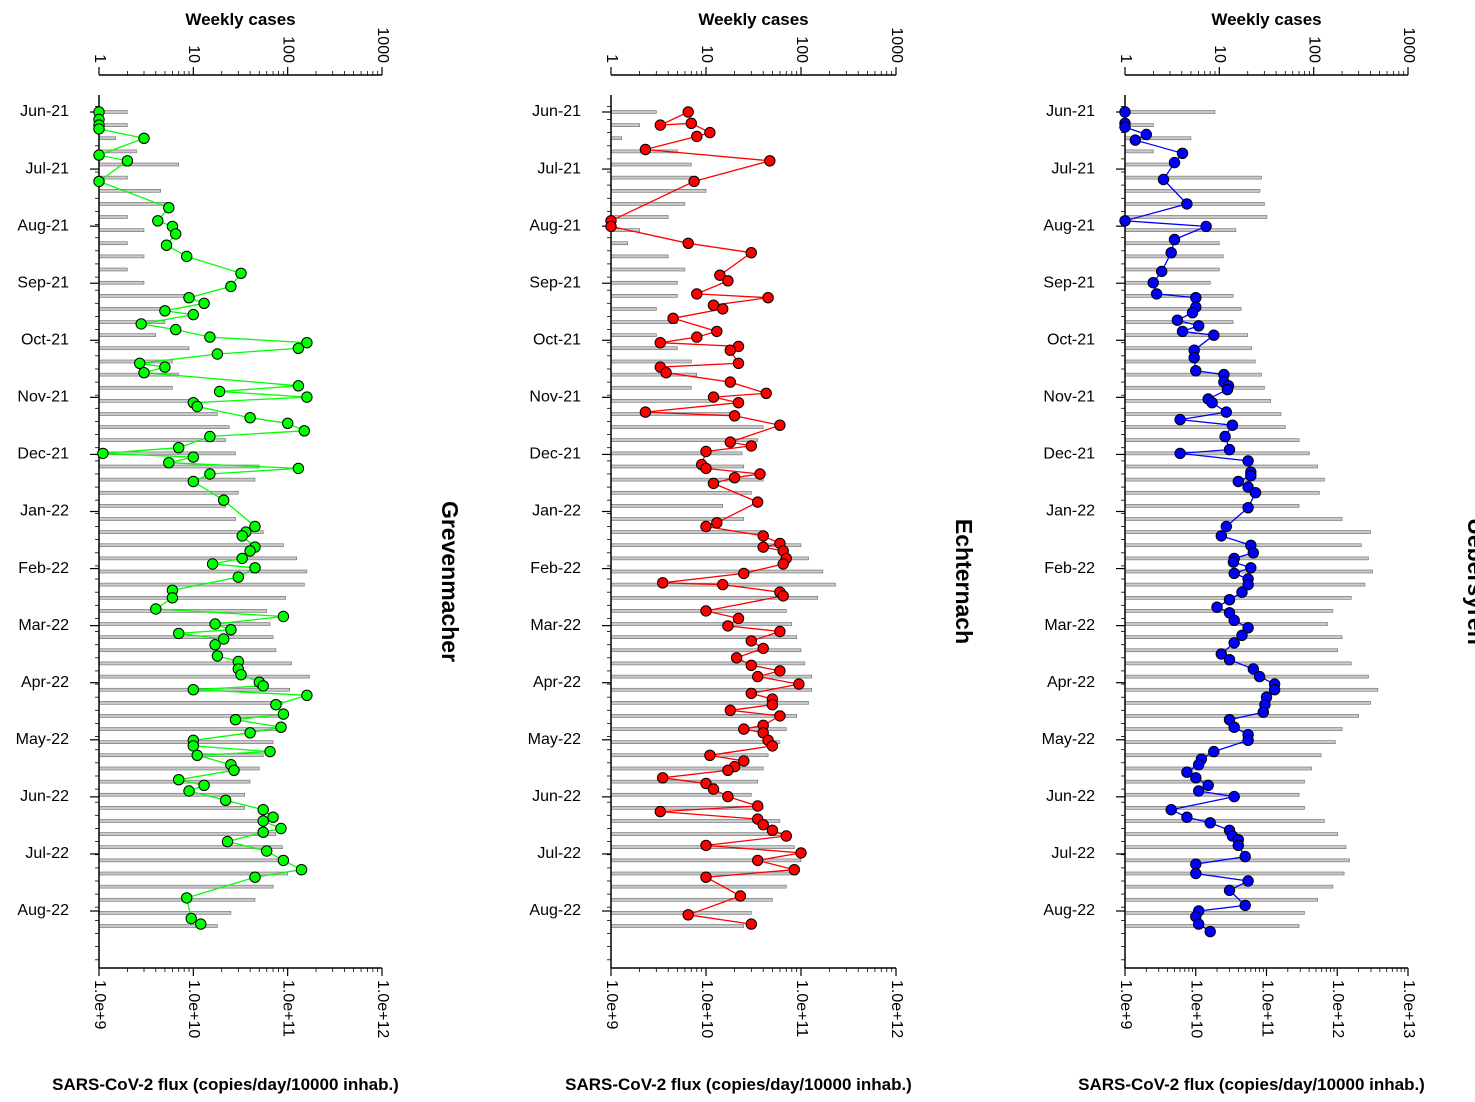 The height and width of the screenshot is (1102, 1475). What do you see at coordinates (43, 625) in the screenshot?
I see `date-tick-label: Mar-22` at bounding box center [43, 625].